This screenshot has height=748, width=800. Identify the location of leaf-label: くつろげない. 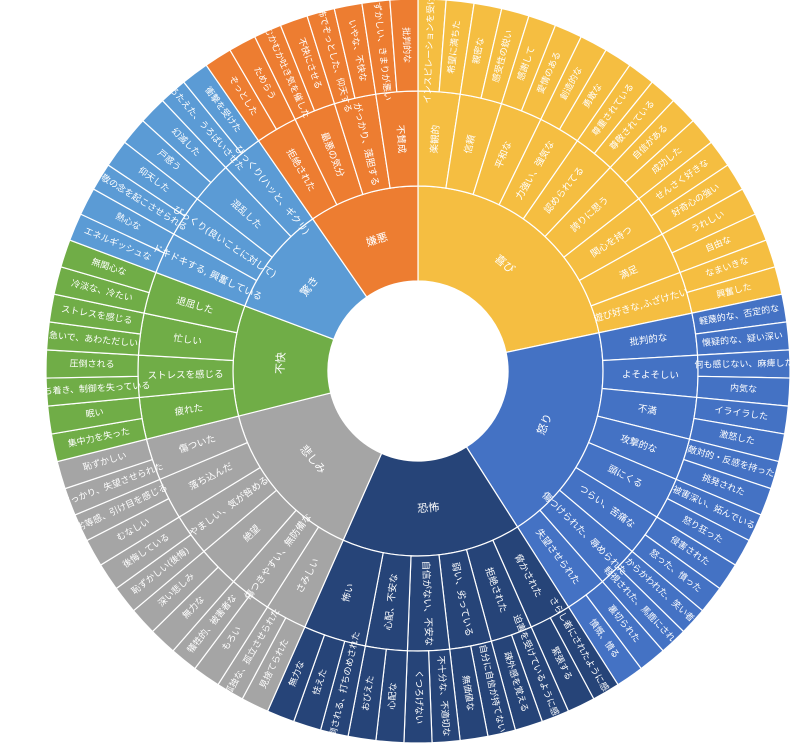
(418, 697).